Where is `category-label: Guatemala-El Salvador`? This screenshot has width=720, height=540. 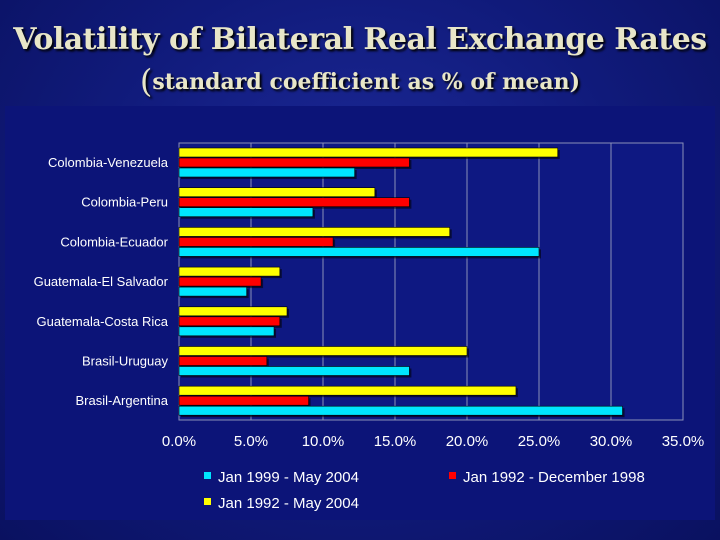 category-label: Guatemala-El Salvador is located at coordinates (101, 281).